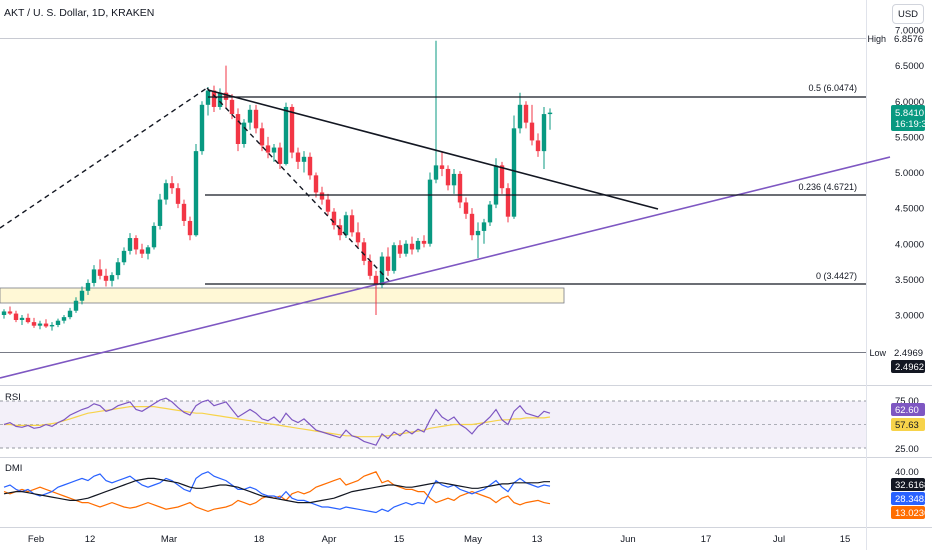 The image size is (932, 550). Describe the element at coordinates (537, 539) in the screenshot. I see `time-tick-7: 13` at that location.